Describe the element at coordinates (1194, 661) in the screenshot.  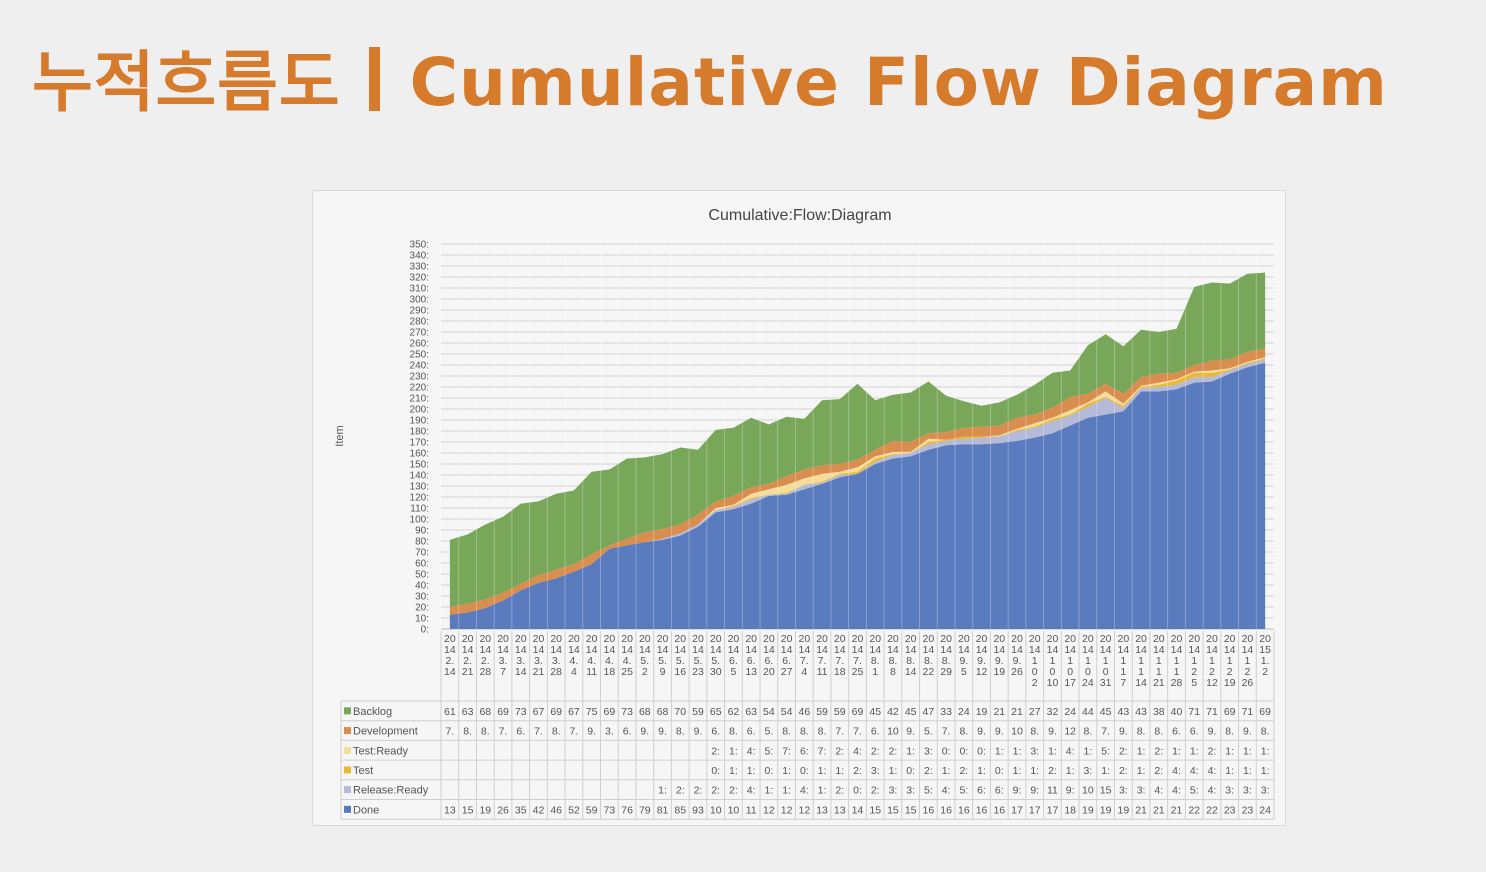
I see `x-tick-label: 20 14 1 2 5` at that location.